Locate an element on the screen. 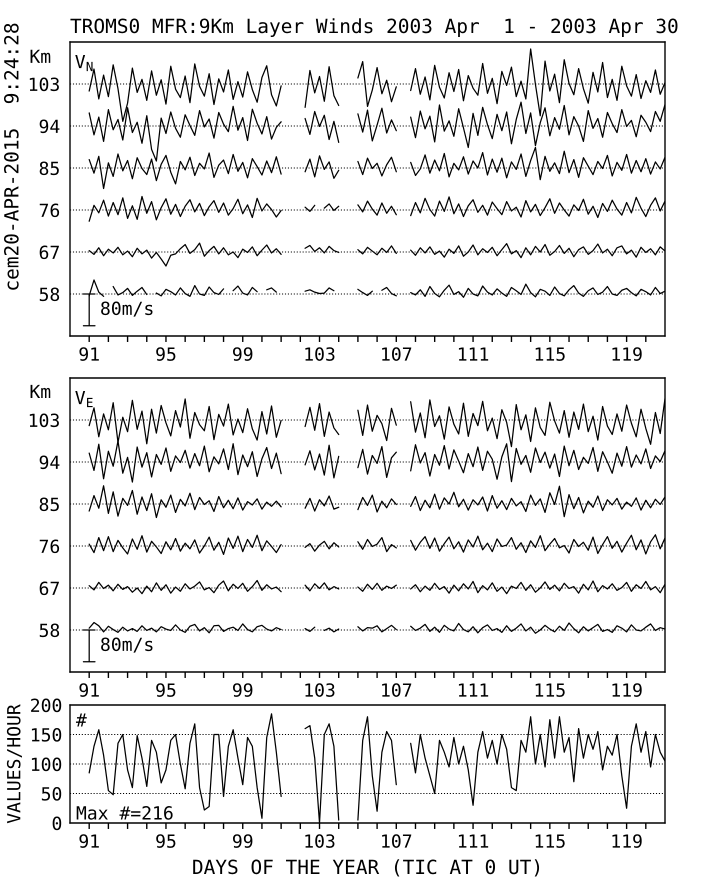 The height and width of the screenshot is (877, 704). annotation: V$_{E}$ is located at coordinates (84, 399).